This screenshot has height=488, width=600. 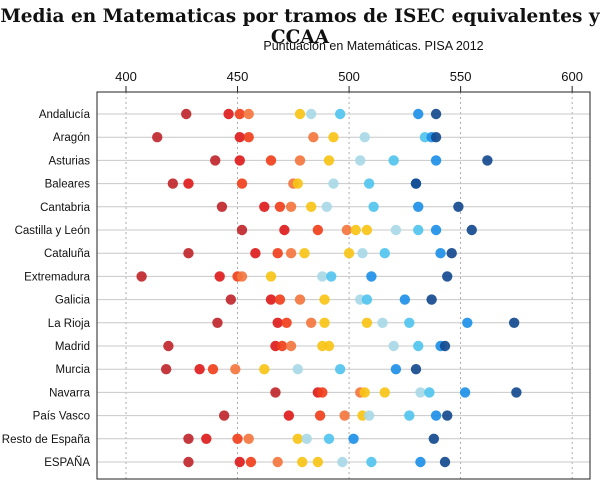 What do you see at coordinates (572, 76) in the screenshot?
I see `tick-label-600: 600` at bounding box center [572, 76].